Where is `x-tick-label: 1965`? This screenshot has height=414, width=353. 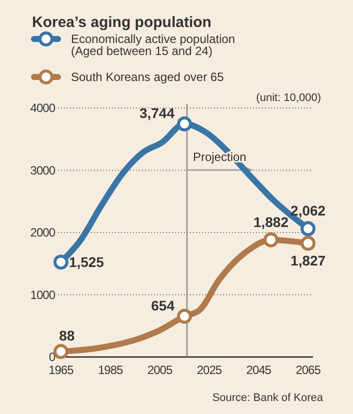
x-tick-label: 1965 is located at coordinates (61, 370).